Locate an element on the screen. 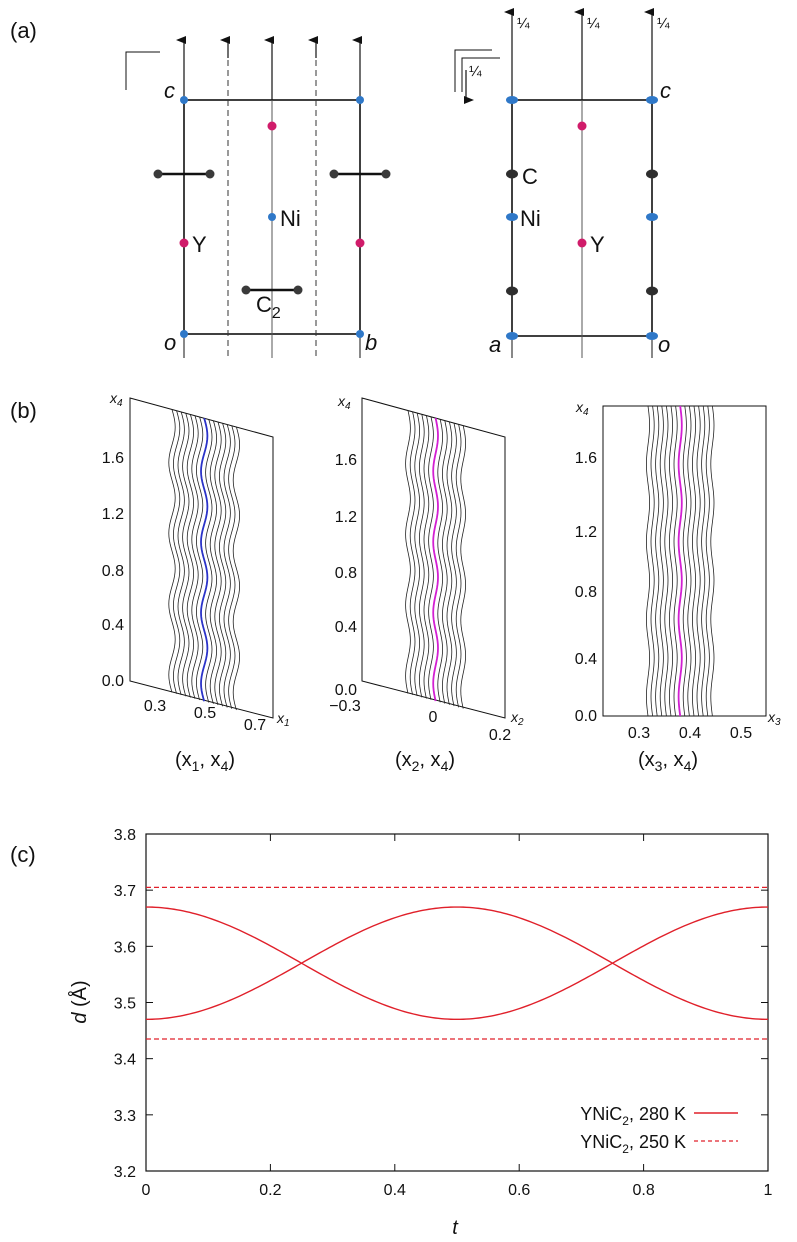  panel-label-b: (b) is located at coordinates (23, 410).